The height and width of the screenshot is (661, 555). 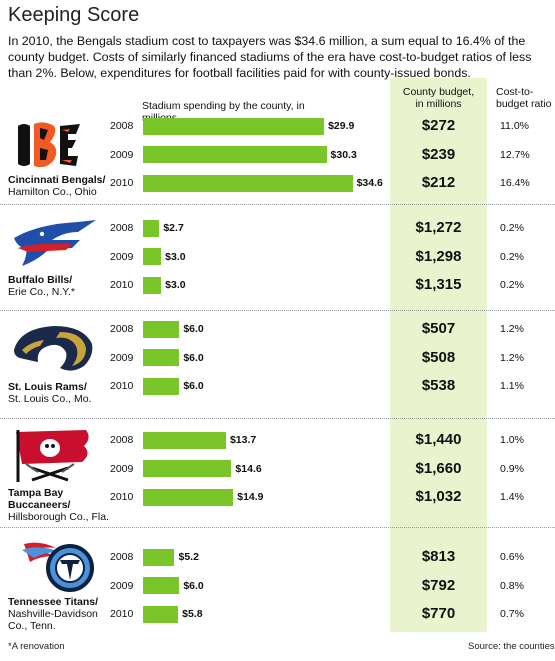 I want to click on cost-to-budget-ratio: 0.8%, so click(x=512, y=585).